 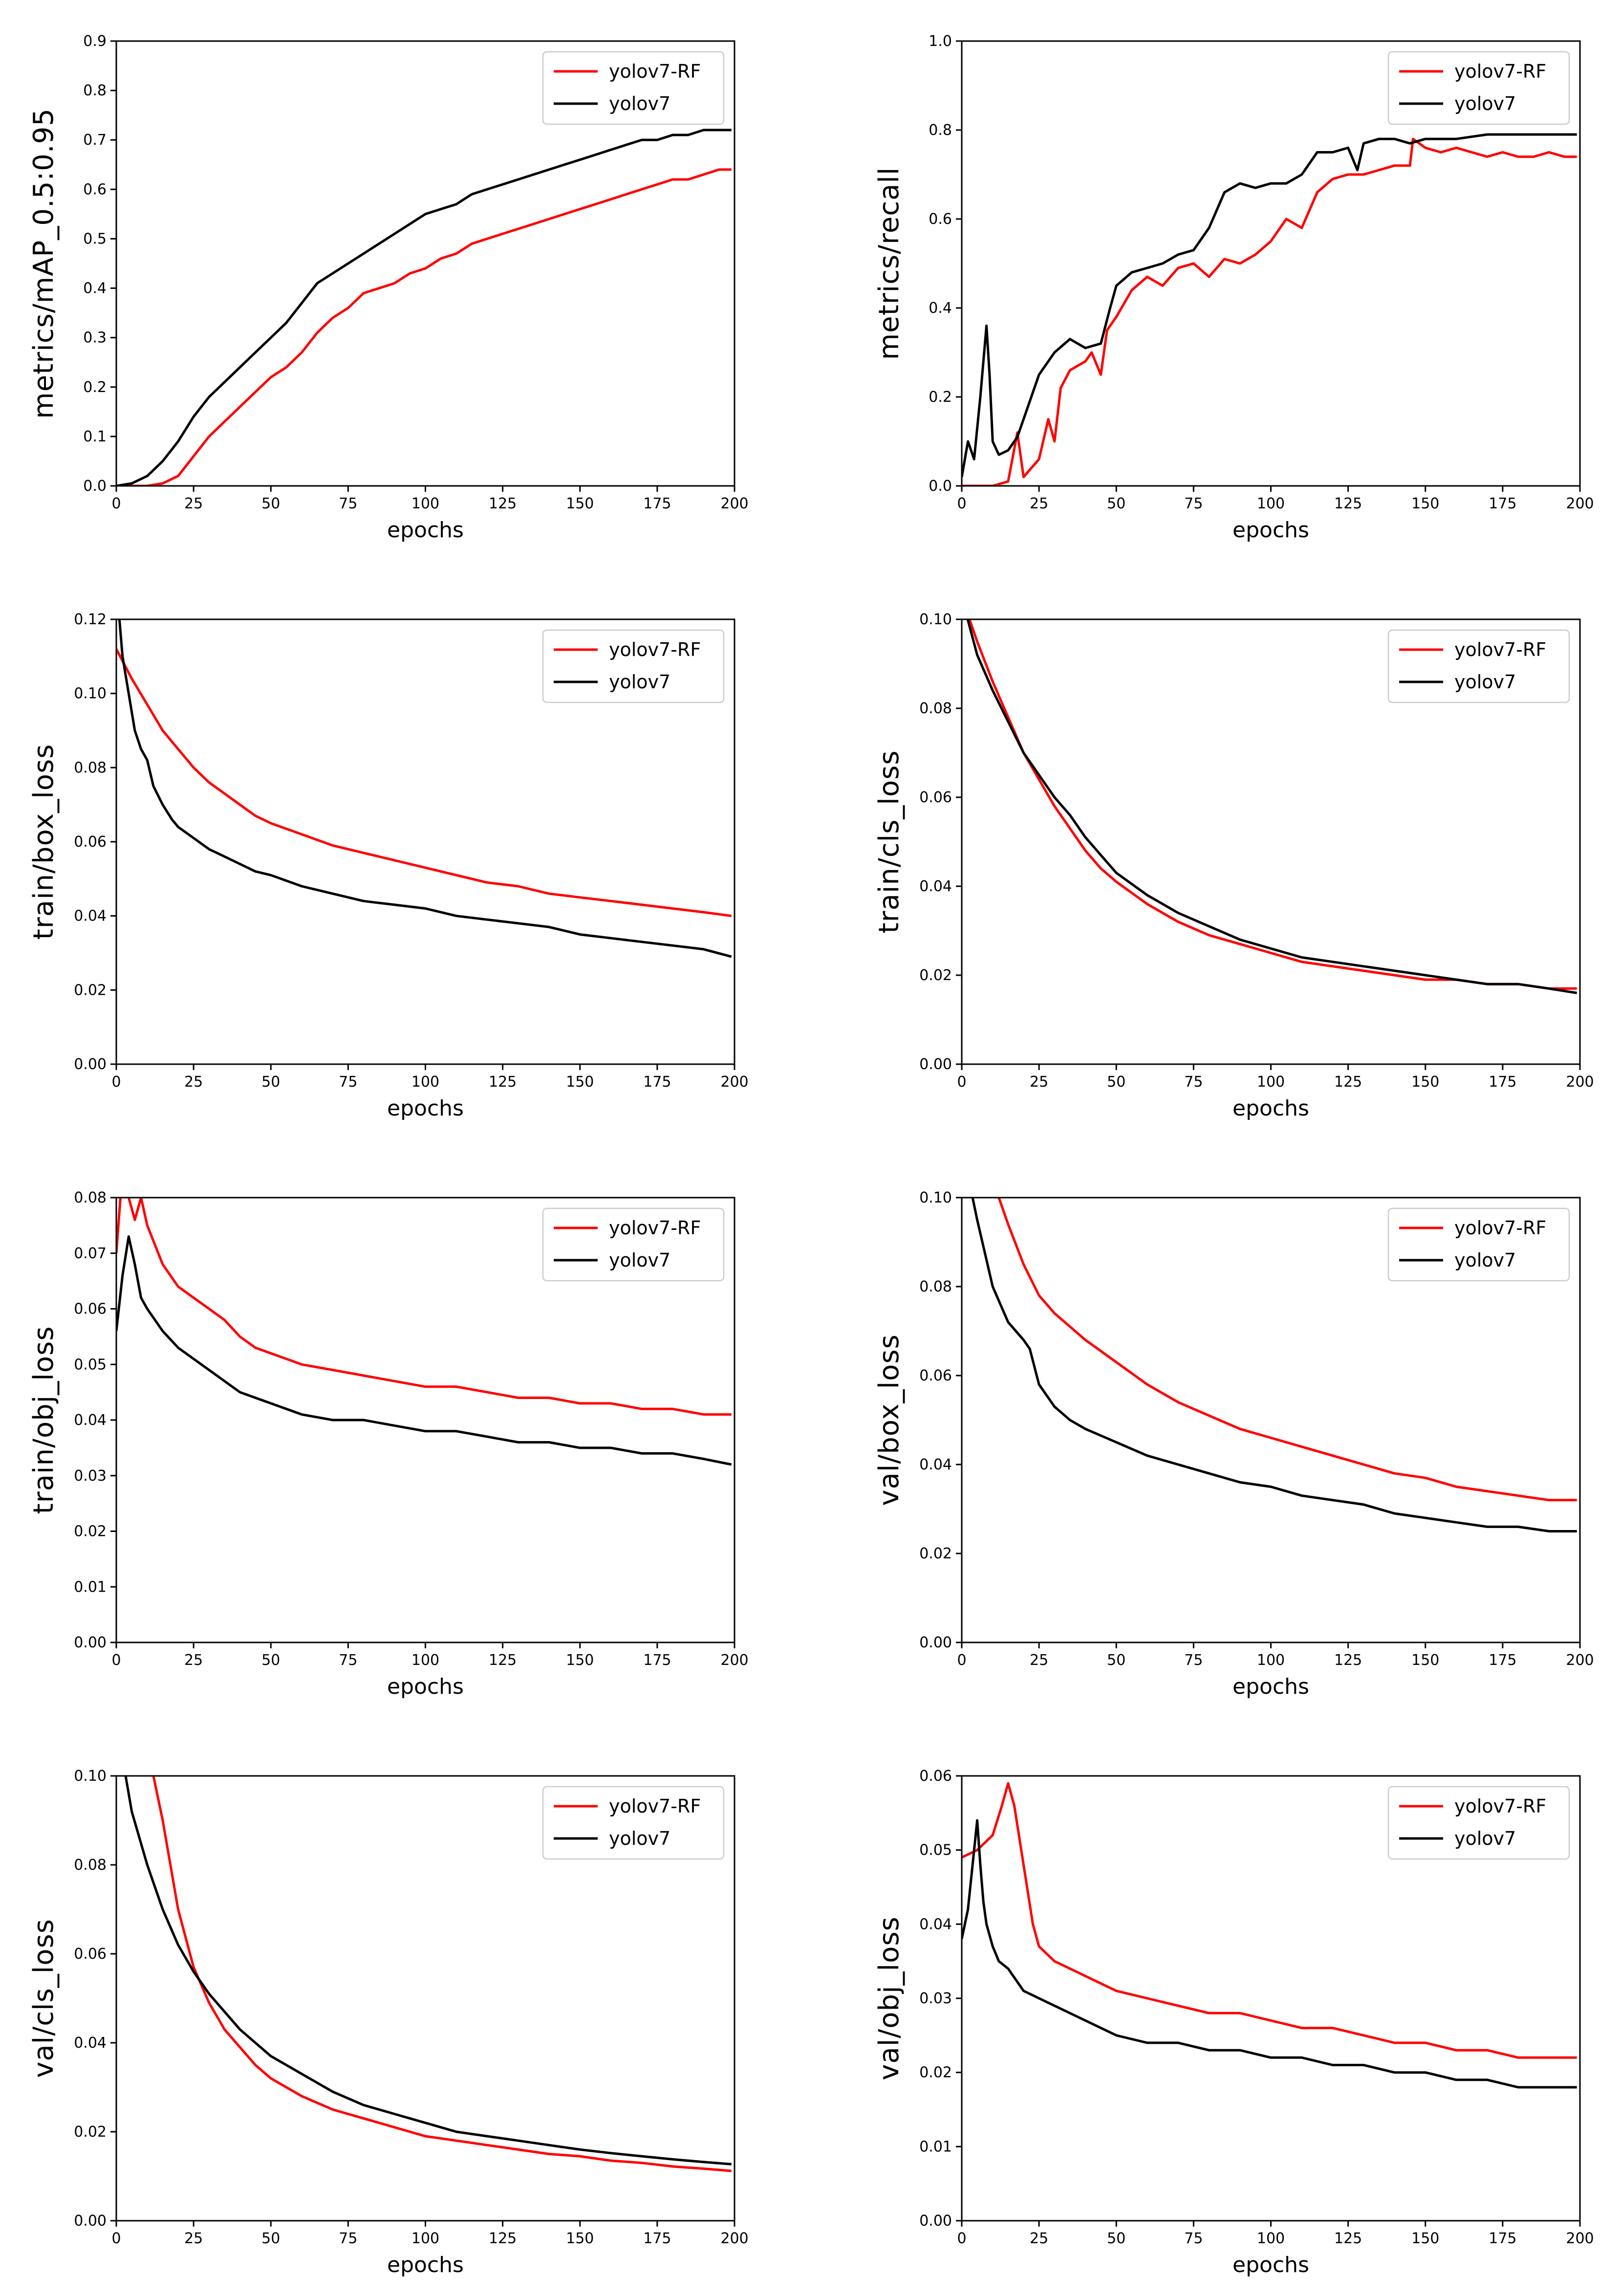 I want to click on y-tick-label: 0.03, so click(x=90, y=1476).